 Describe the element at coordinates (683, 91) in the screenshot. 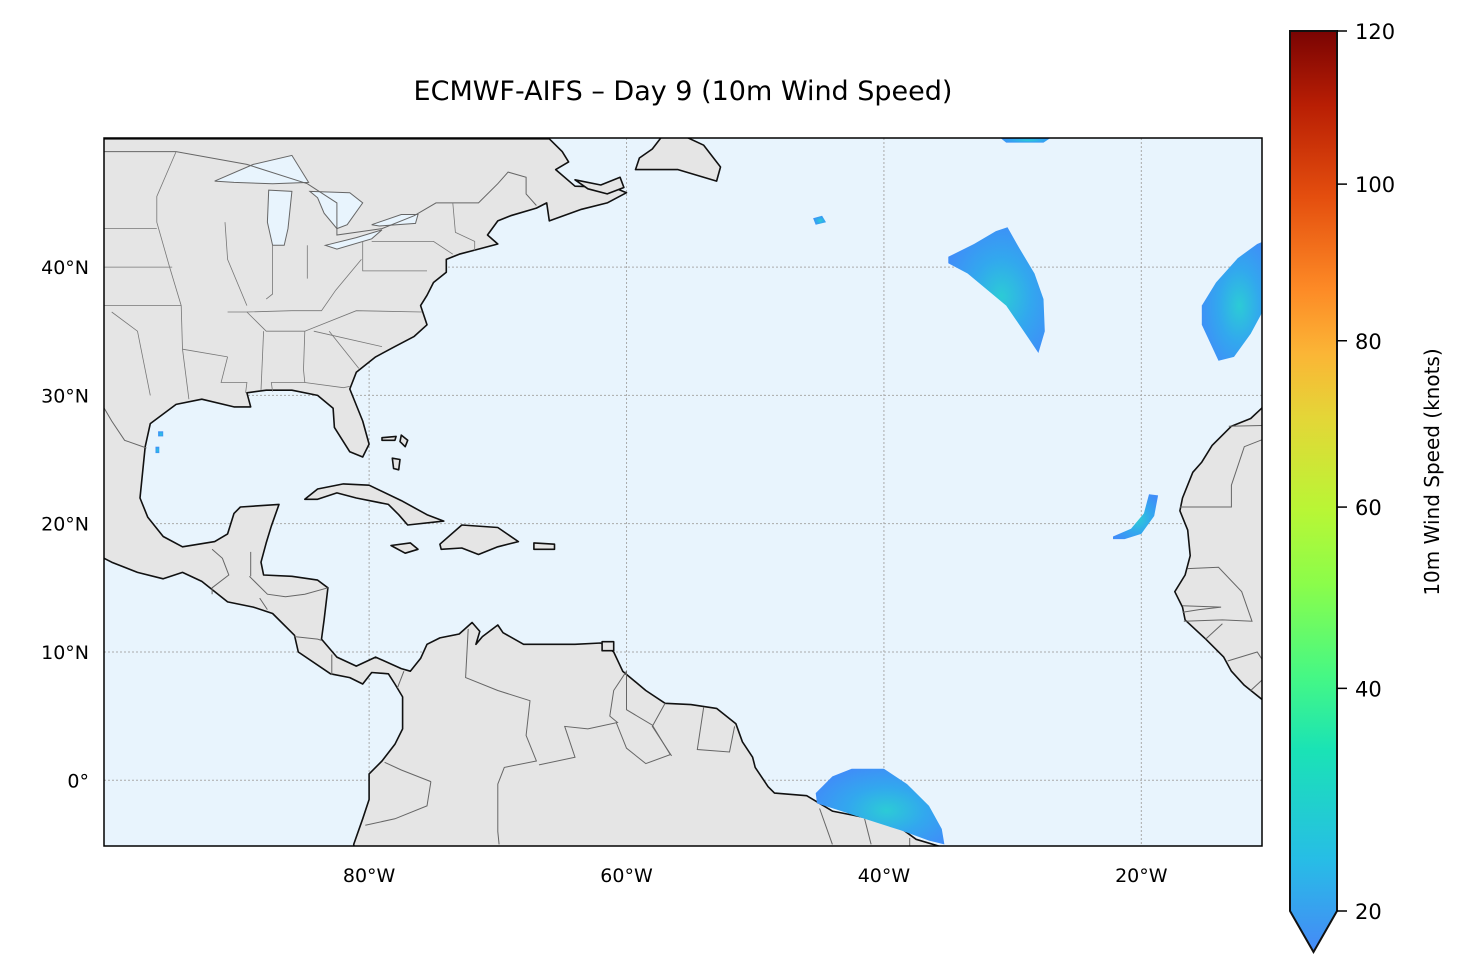

I see `map-title: ECMWF-AIFS – Day 9 (10m Wind Speed)` at that location.